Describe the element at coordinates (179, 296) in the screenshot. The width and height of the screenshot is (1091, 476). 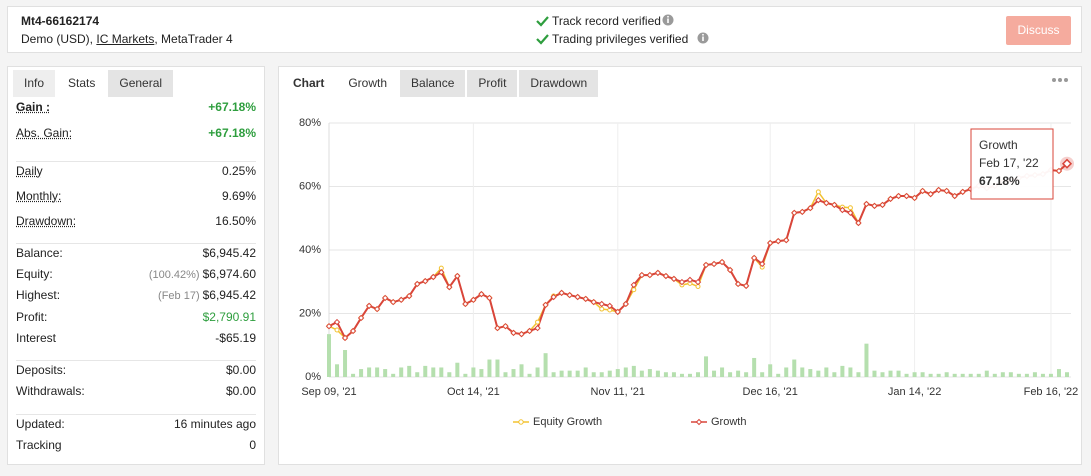
I see `stat-note: (Feb 17)` at that location.